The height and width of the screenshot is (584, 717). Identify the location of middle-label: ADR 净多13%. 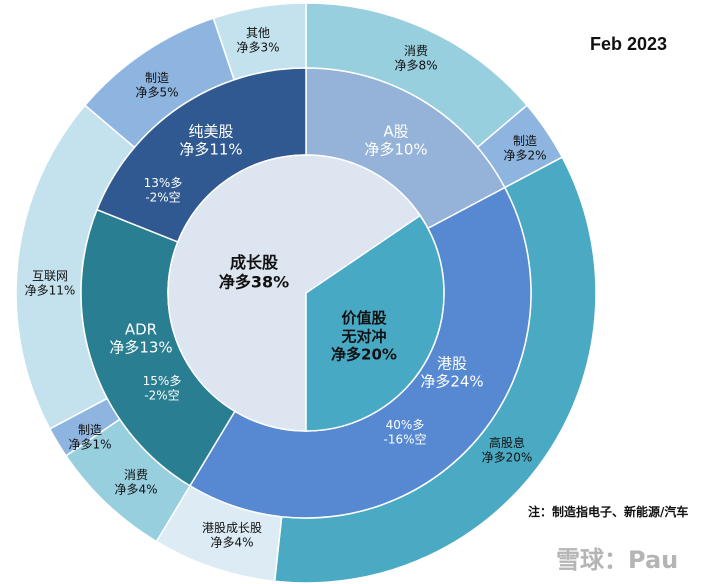
(140, 338).